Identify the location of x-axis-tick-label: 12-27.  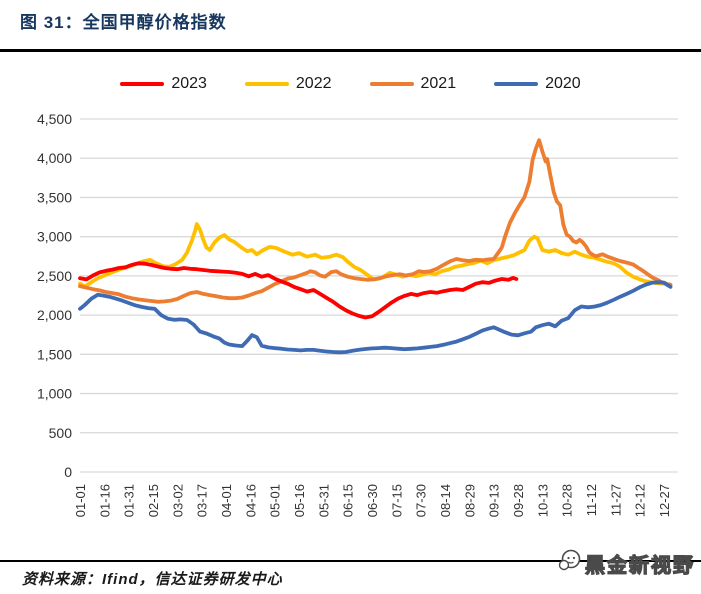
(664, 500).